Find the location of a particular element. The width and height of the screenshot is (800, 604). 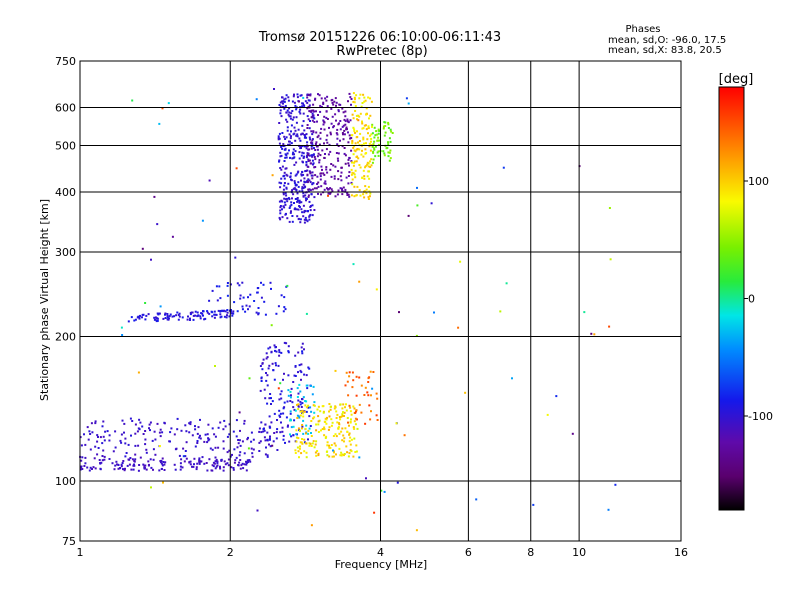

x-axis-ticks: 1 2 4 6 8 10 16 is located at coordinates (383, 552).